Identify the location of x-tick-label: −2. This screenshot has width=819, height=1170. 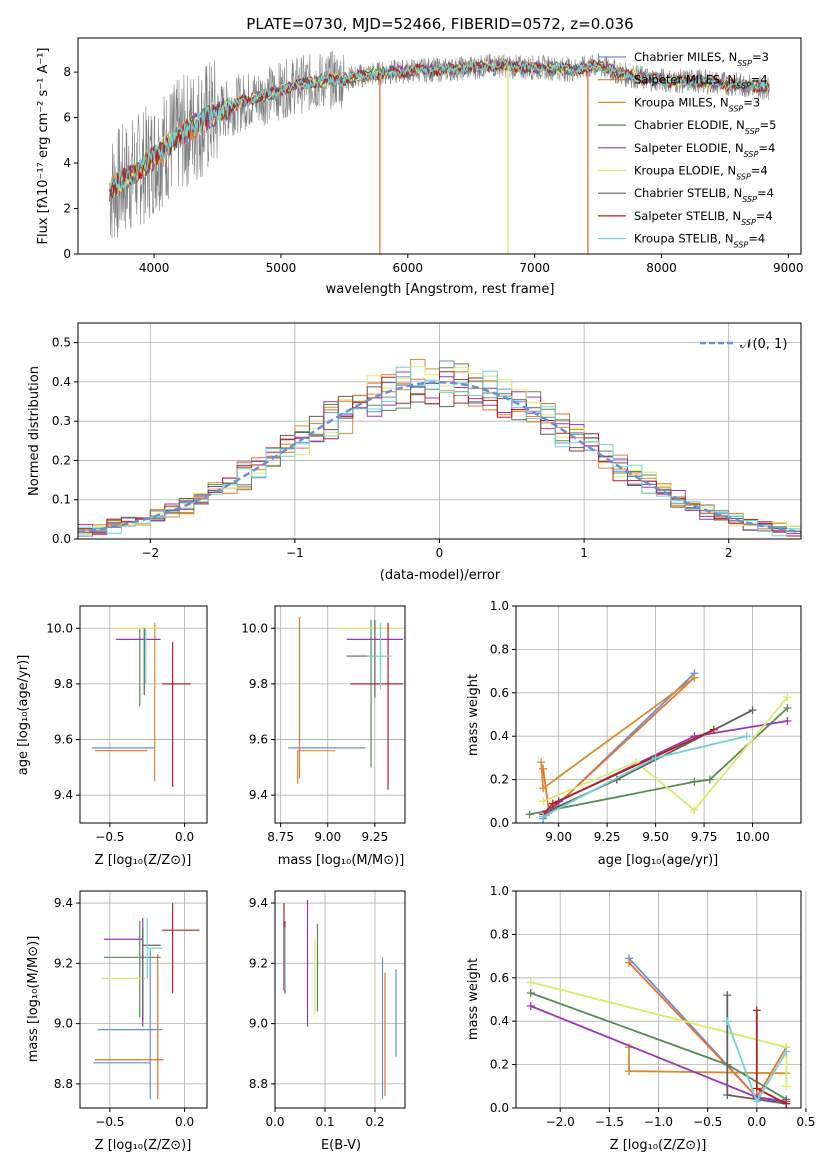
(150, 553).